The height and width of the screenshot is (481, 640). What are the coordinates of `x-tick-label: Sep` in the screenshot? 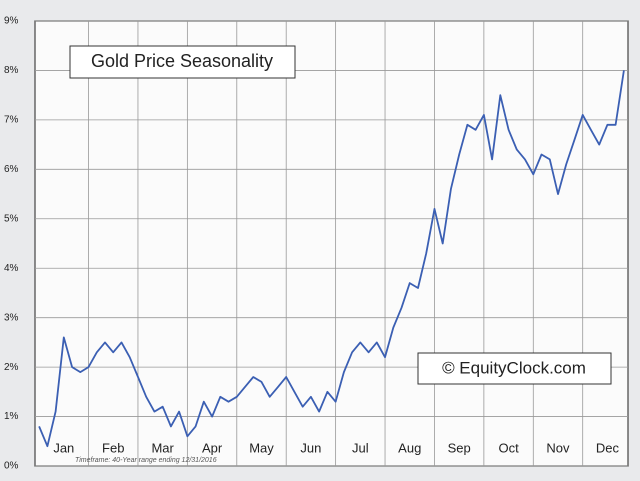 It's located at (459, 447).